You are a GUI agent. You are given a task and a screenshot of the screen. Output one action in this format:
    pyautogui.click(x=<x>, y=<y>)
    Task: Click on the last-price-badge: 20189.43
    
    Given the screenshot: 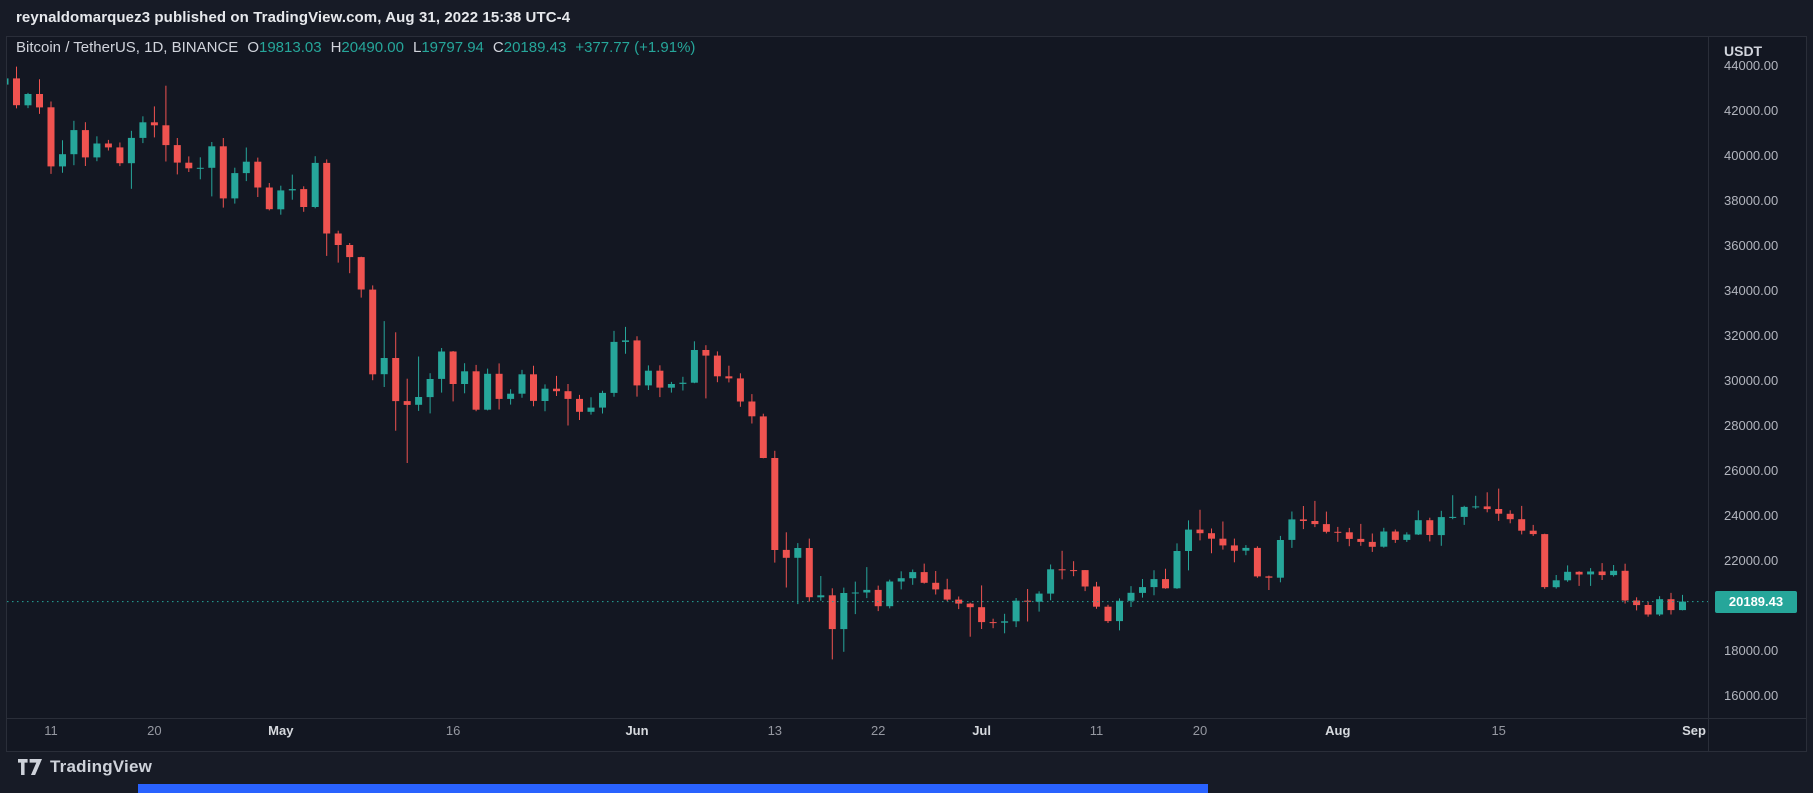 What is the action you would take?
    pyautogui.click(x=1756, y=601)
    